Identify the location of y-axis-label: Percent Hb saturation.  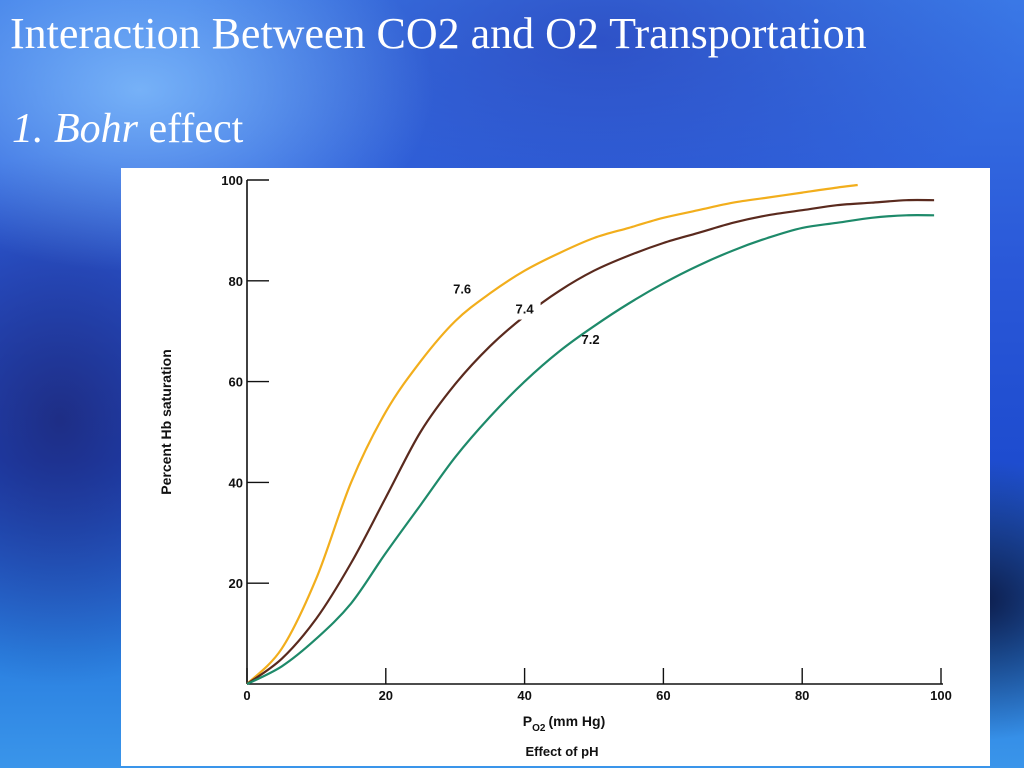
(166, 421).